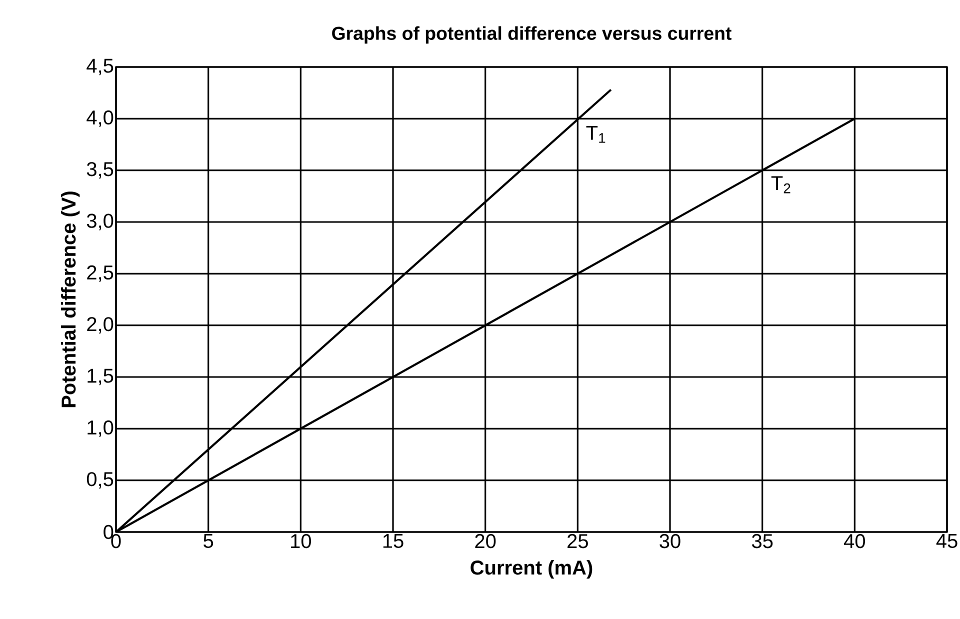 The image size is (960, 619). I want to click on series-label: T$_{2}$, so click(780, 185).